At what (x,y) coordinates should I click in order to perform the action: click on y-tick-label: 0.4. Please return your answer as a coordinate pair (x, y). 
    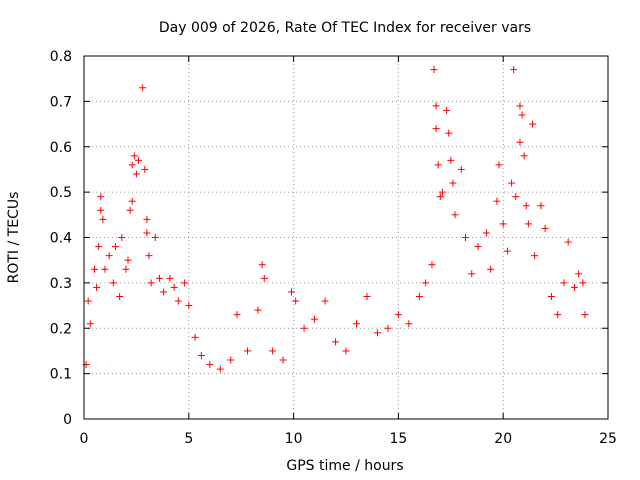
    Looking at the image, I should click on (61, 239).